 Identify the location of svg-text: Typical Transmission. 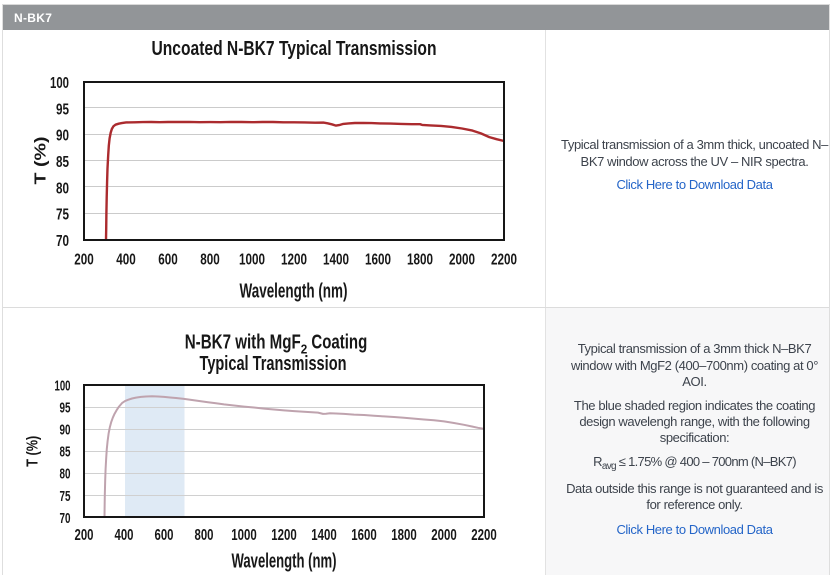
(273, 364).